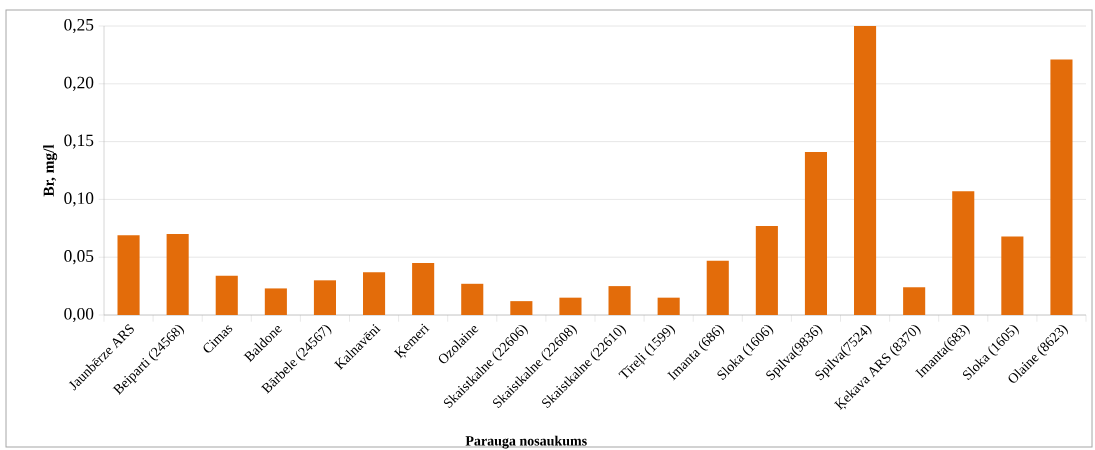  Describe the element at coordinates (79, 199) in the screenshot. I see `y-tick-label: 0,10` at that location.